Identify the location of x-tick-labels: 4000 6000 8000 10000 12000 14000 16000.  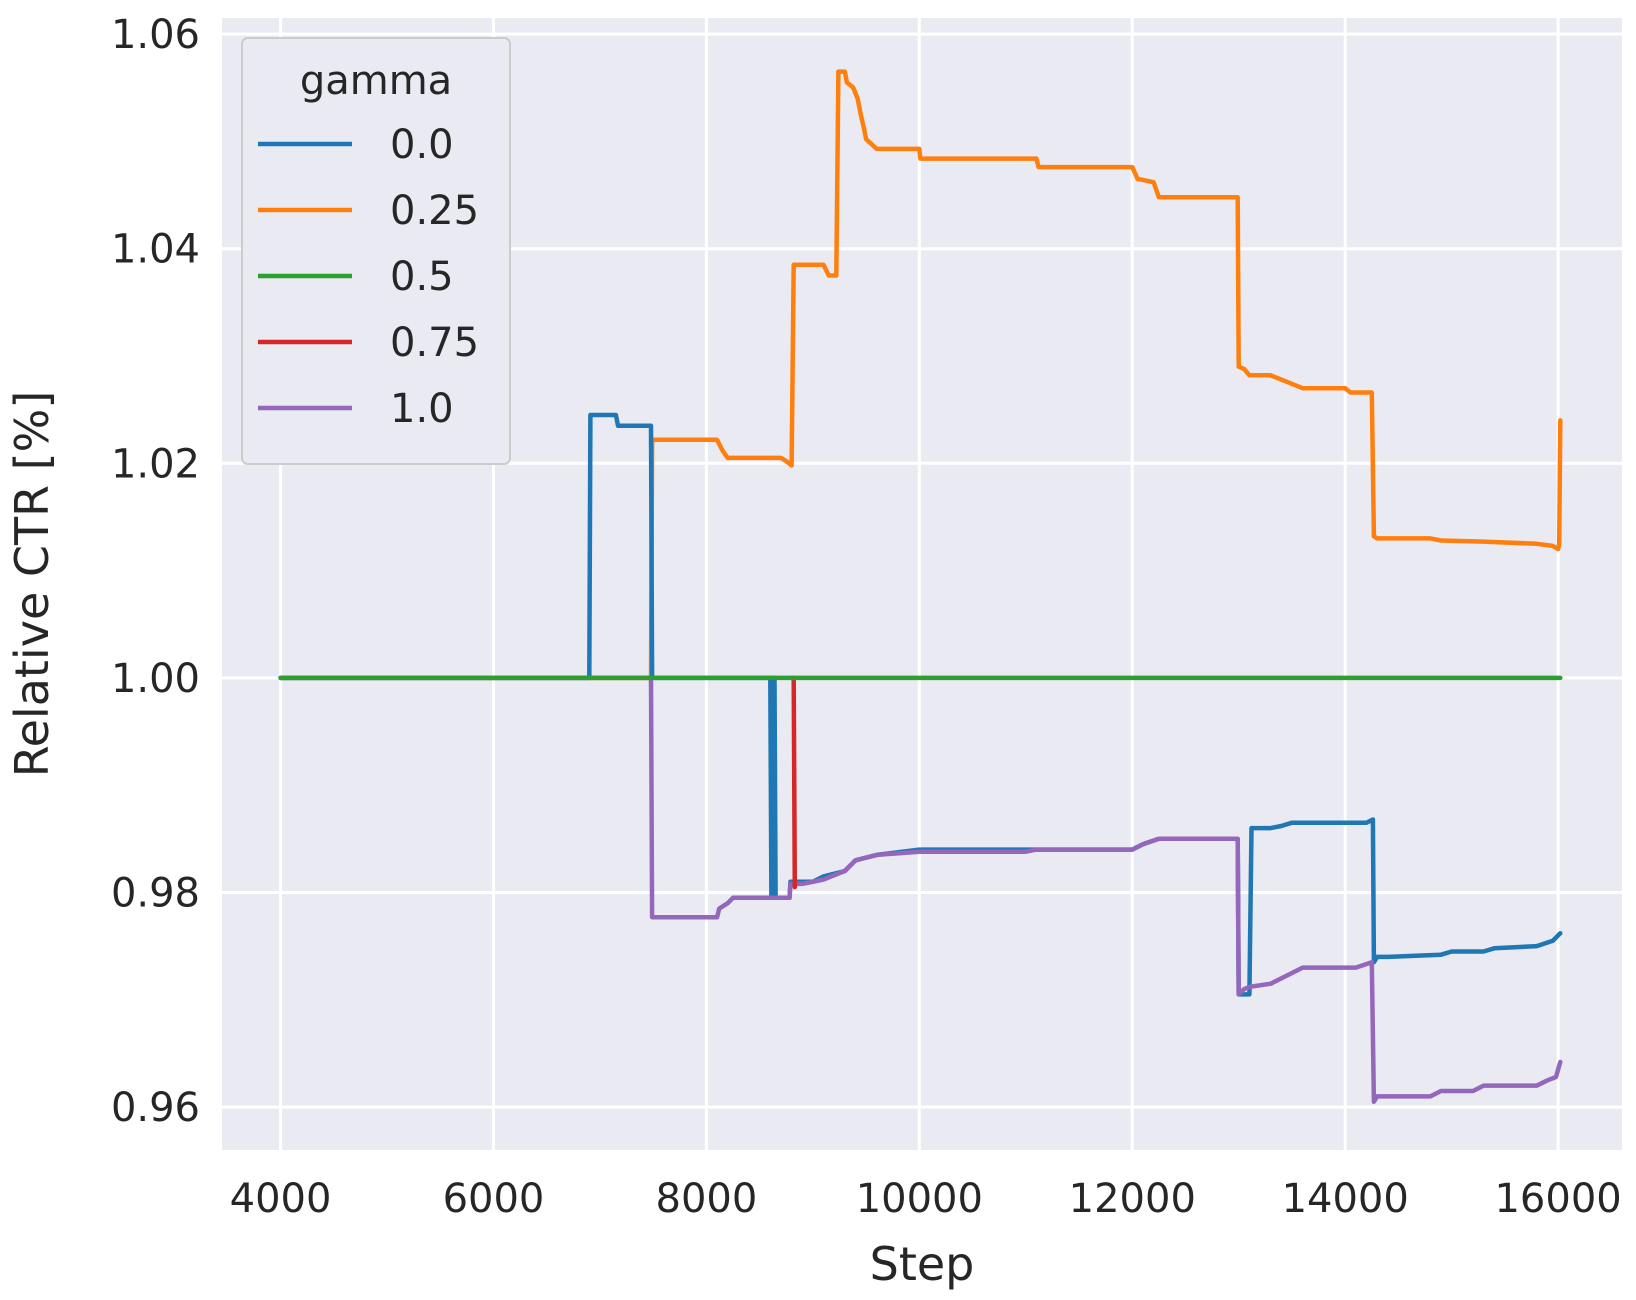
(926, 1199).